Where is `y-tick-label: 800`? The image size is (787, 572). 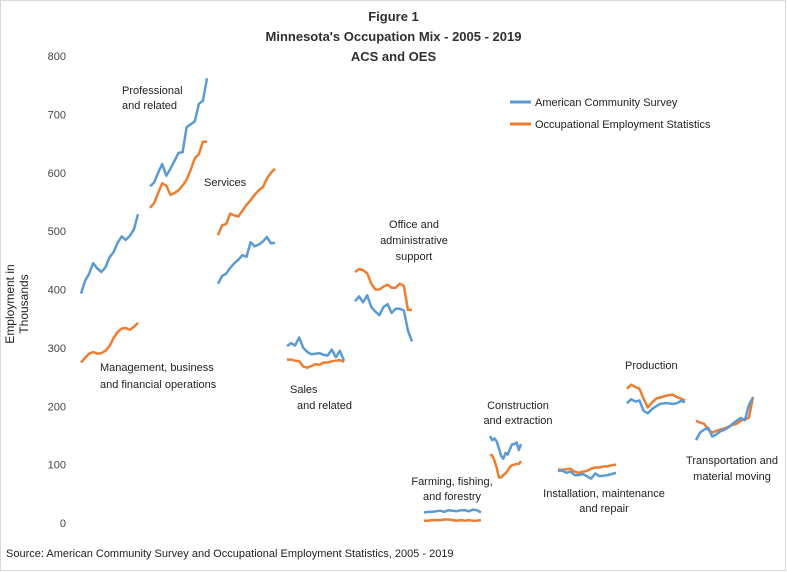
y-tick-label: 800 is located at coordinates (57, 57).